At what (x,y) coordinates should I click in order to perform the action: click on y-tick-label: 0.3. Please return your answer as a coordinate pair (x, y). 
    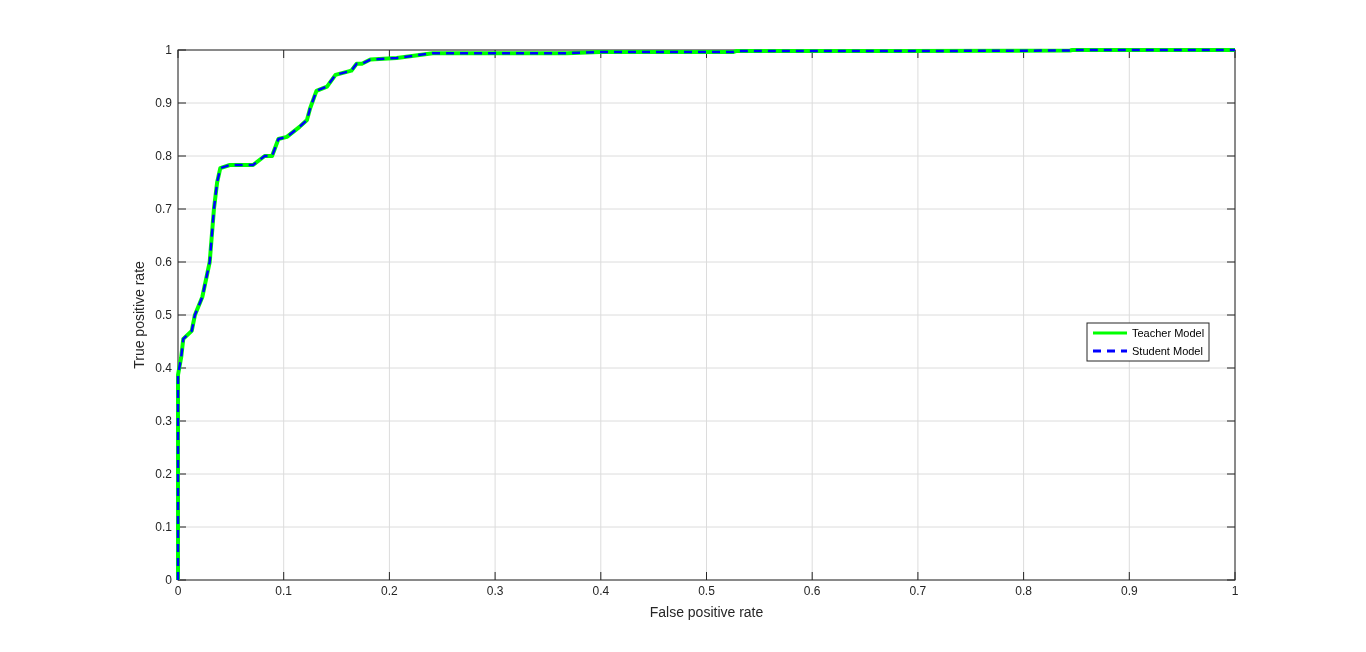
    Looking at the image, I should click on (164, 421).